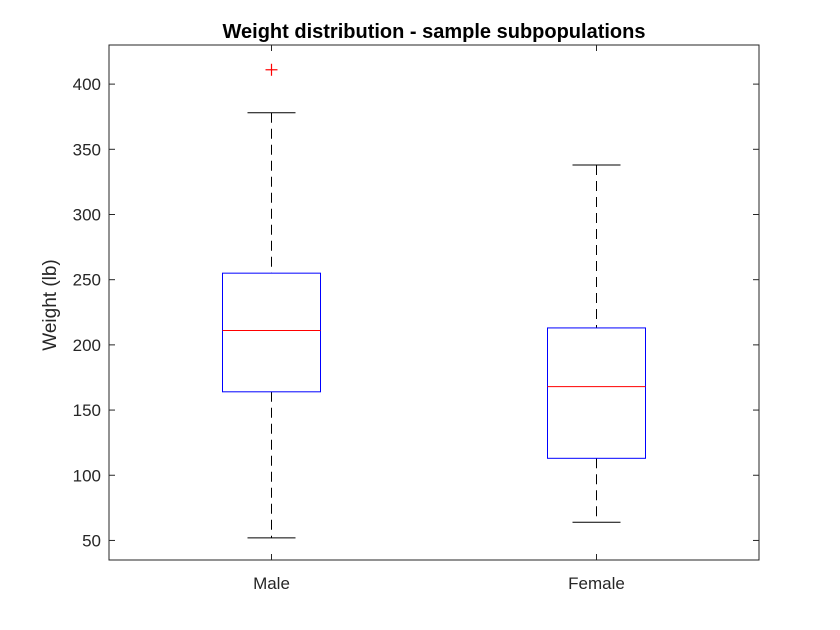 The height and width of the screenshot is (630, 840). I want to click on y-tick-label: 250, so click(87, 280).